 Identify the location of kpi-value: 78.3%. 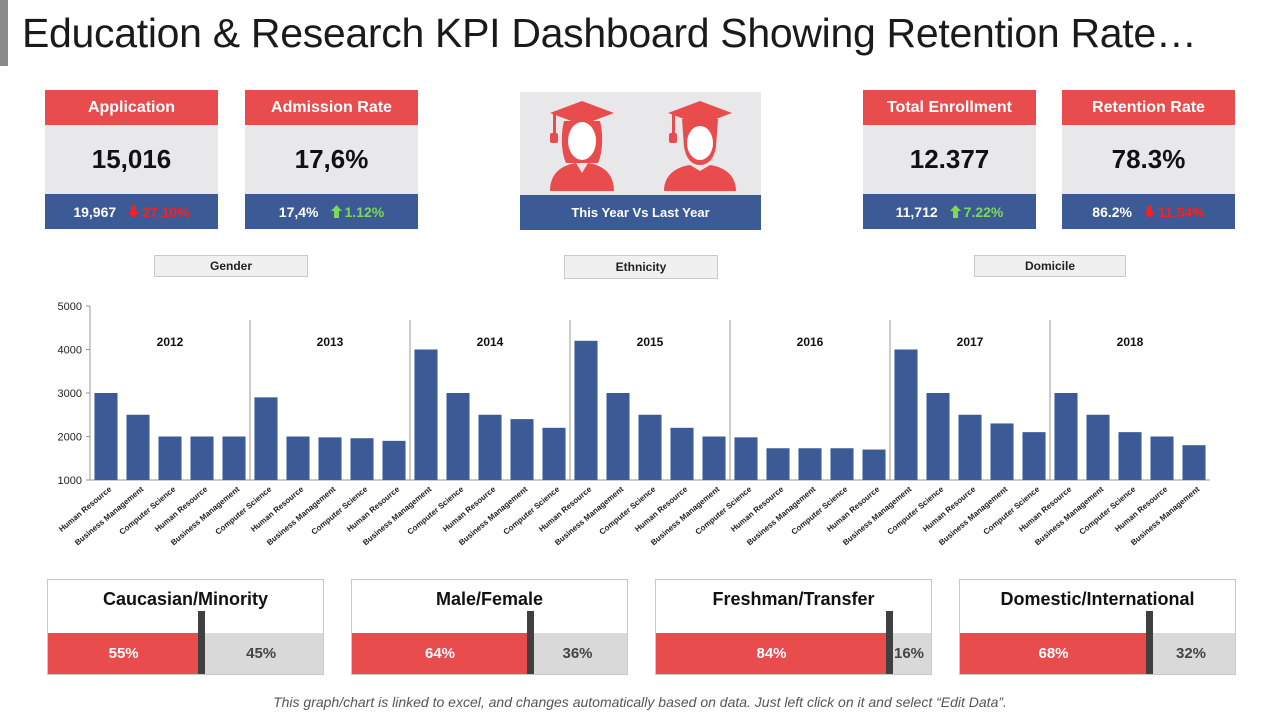
(1148, 159).